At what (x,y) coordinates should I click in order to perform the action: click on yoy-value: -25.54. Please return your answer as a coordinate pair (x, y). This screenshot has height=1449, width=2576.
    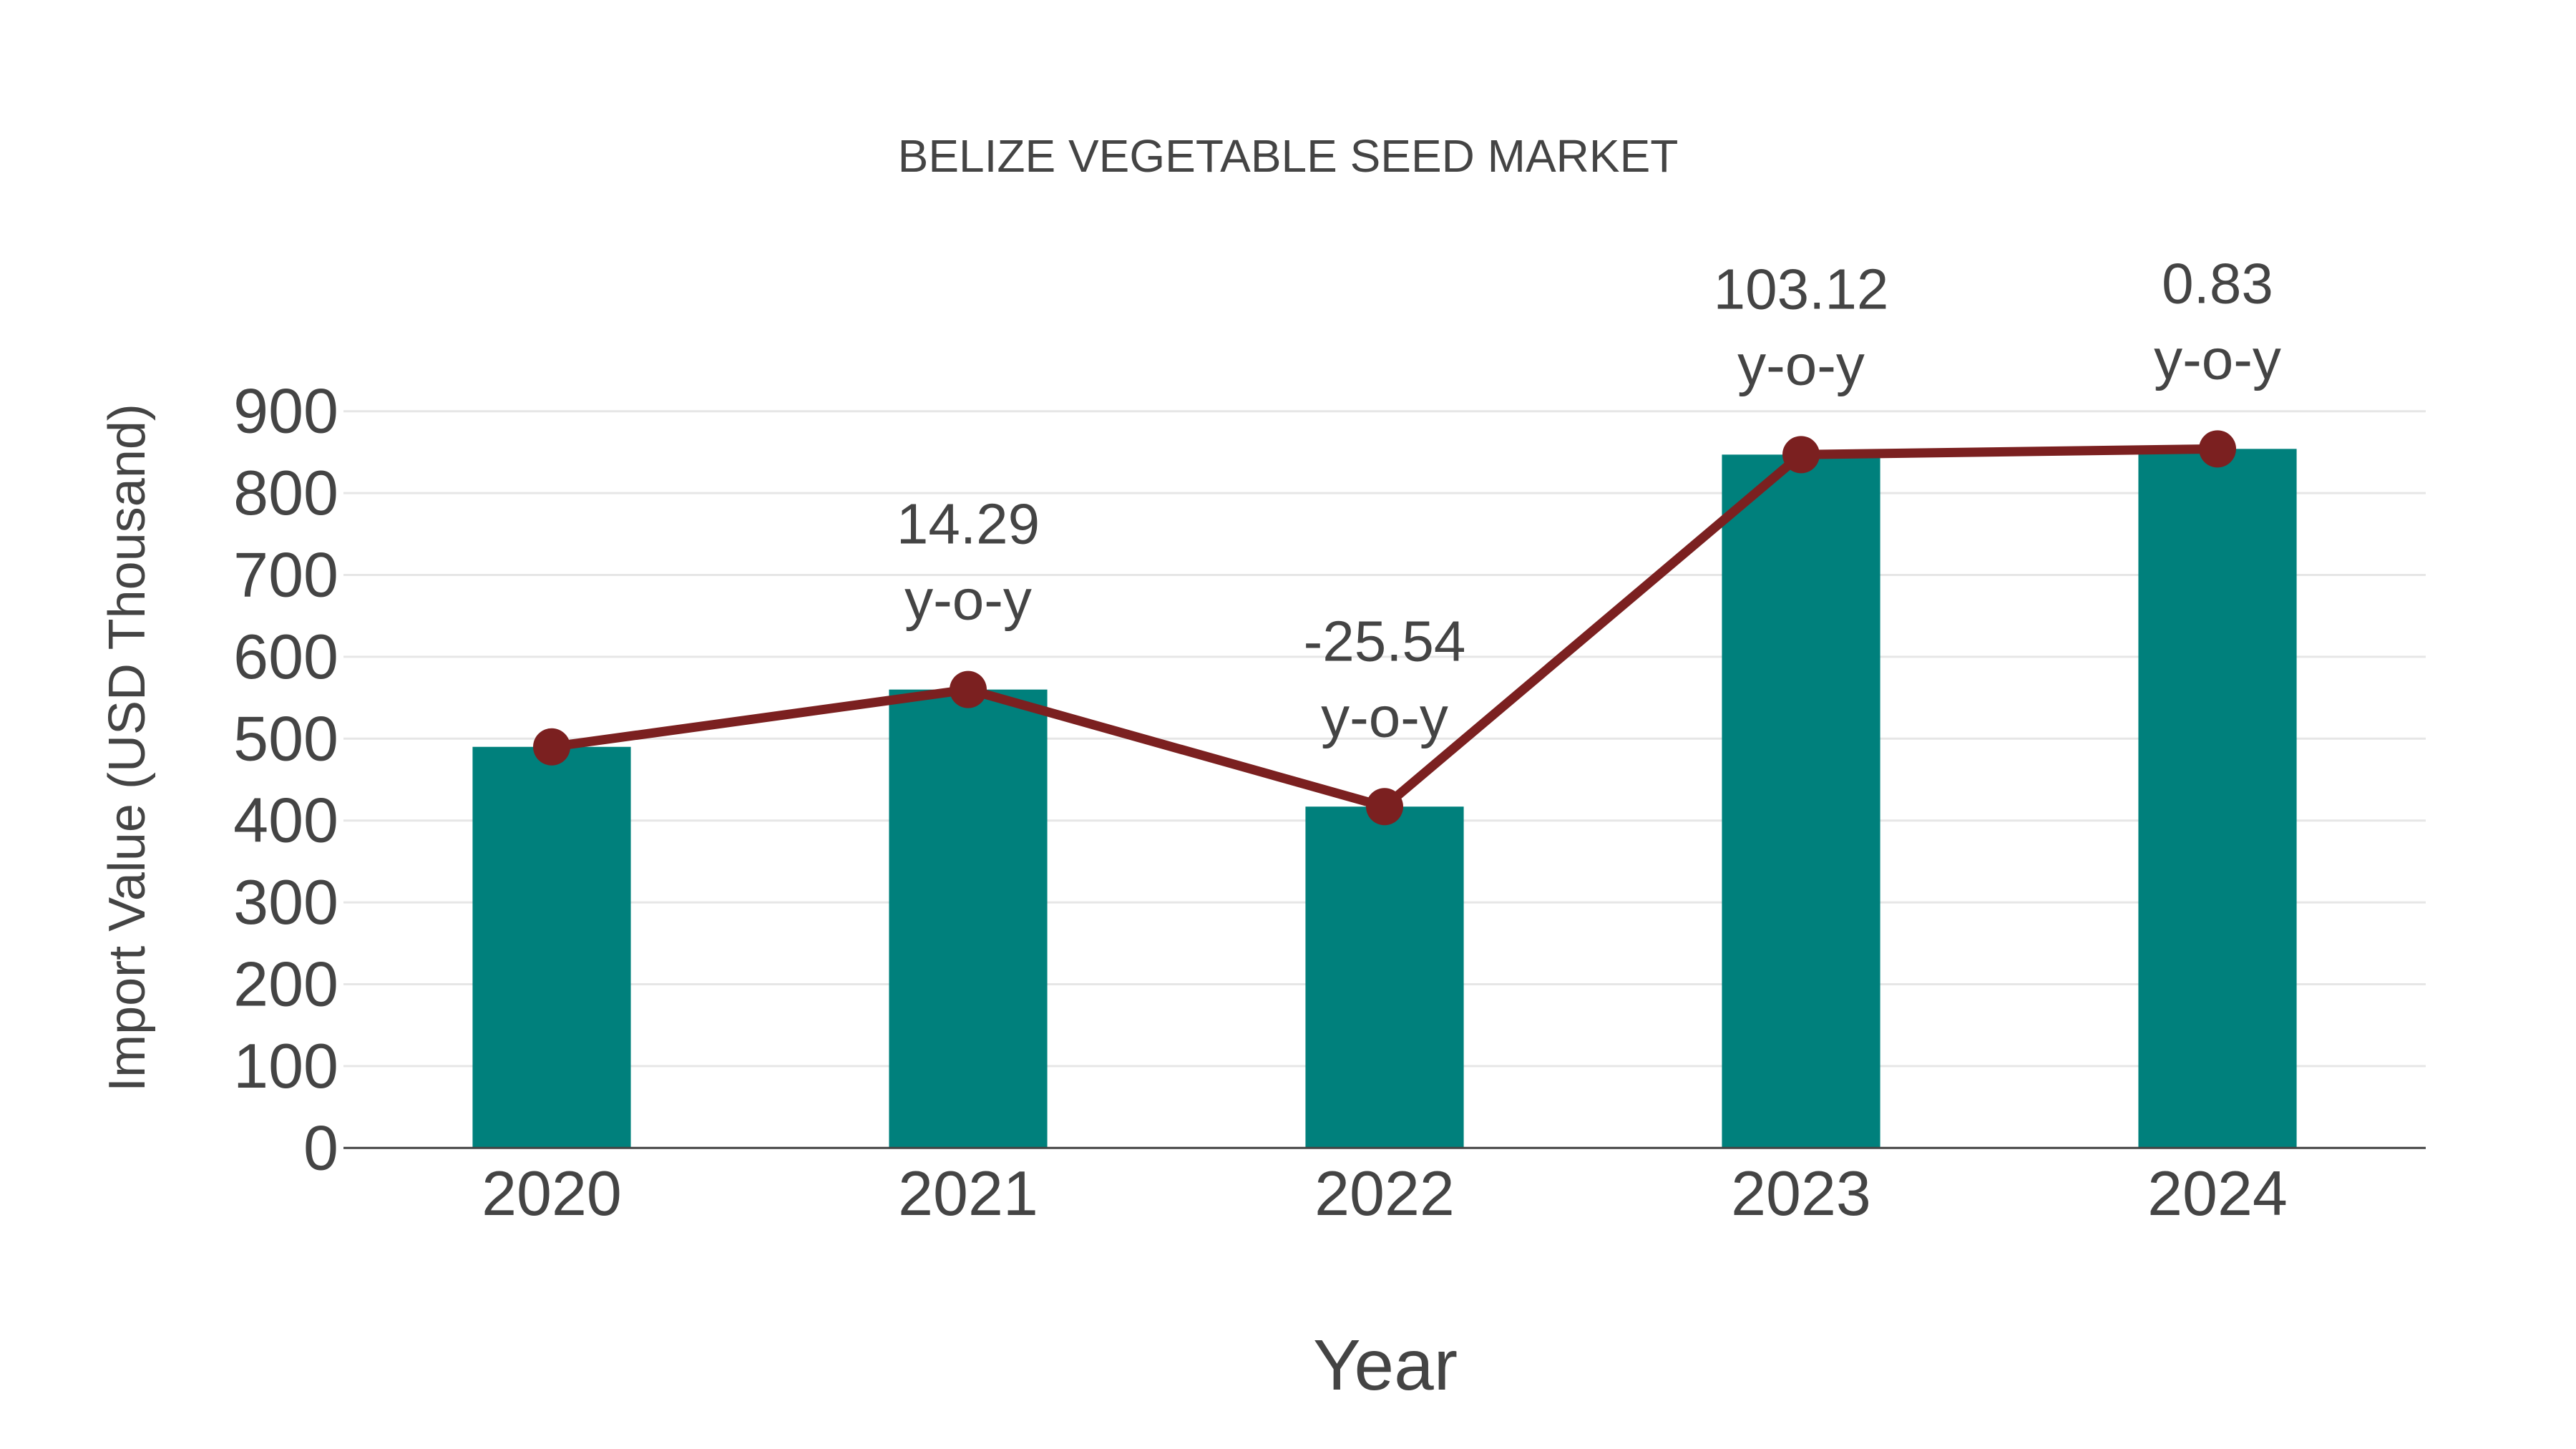
    Looking at the image, I should click on (1385, 641).